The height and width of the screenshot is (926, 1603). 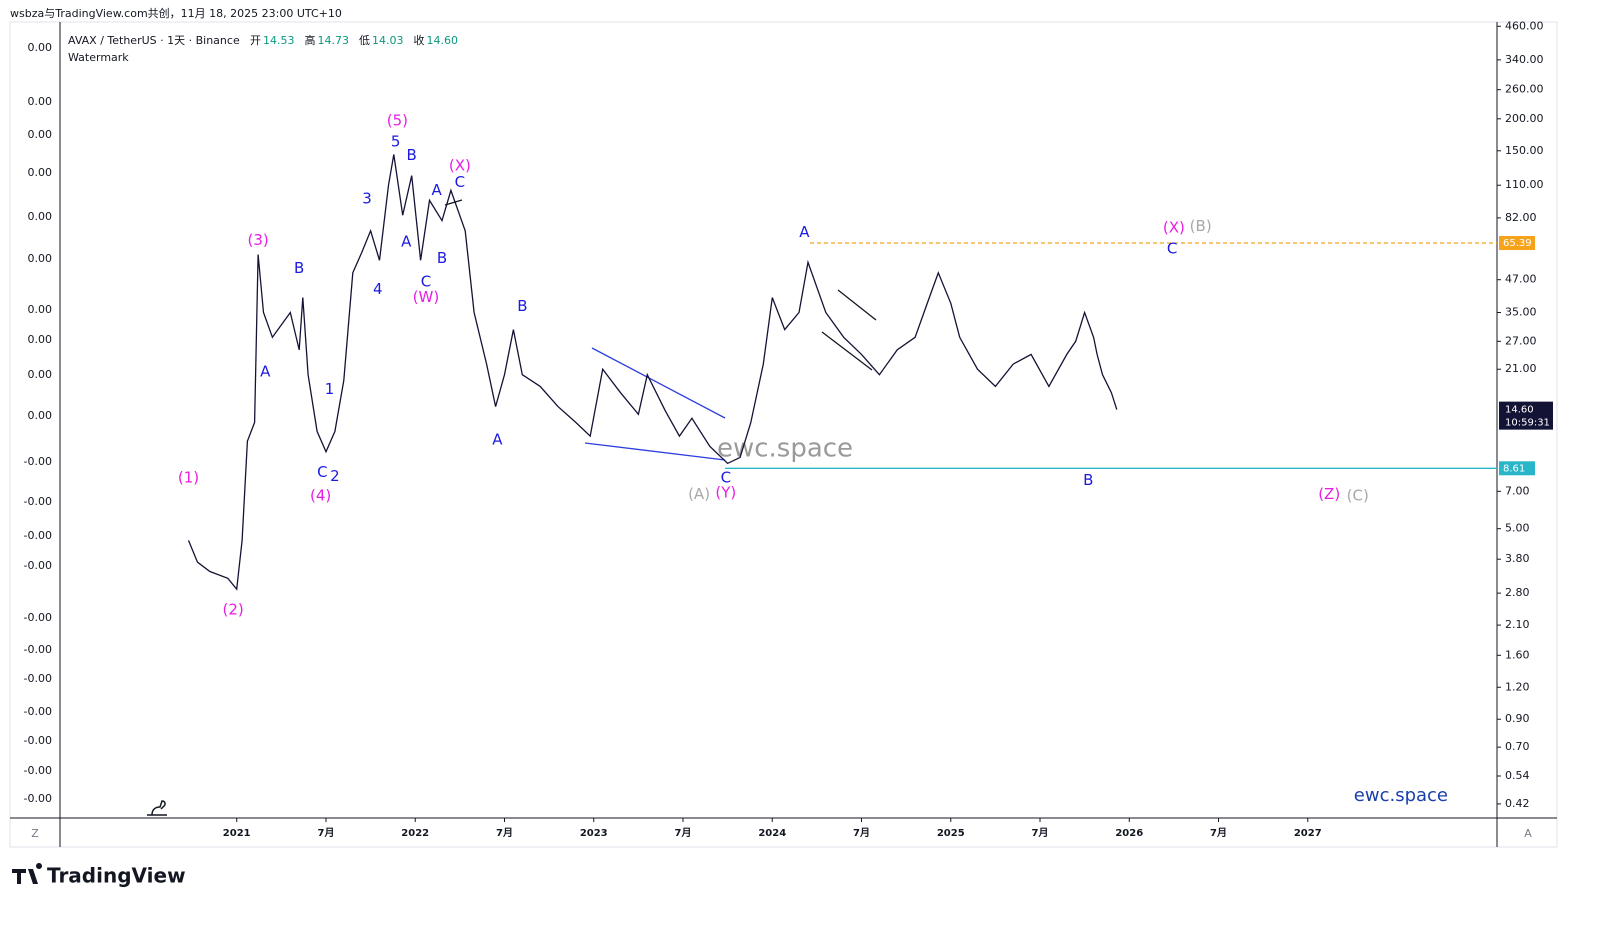 I want to click on wave-label: 1, so click(x=330, y=389).